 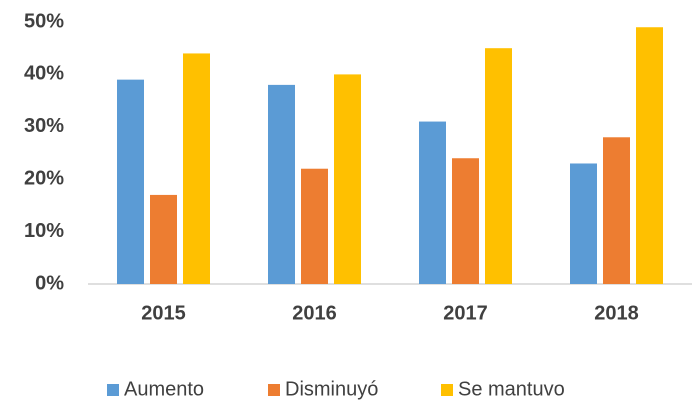 I want to click on x-tick-label: 2017, so click(x=465, y=313).